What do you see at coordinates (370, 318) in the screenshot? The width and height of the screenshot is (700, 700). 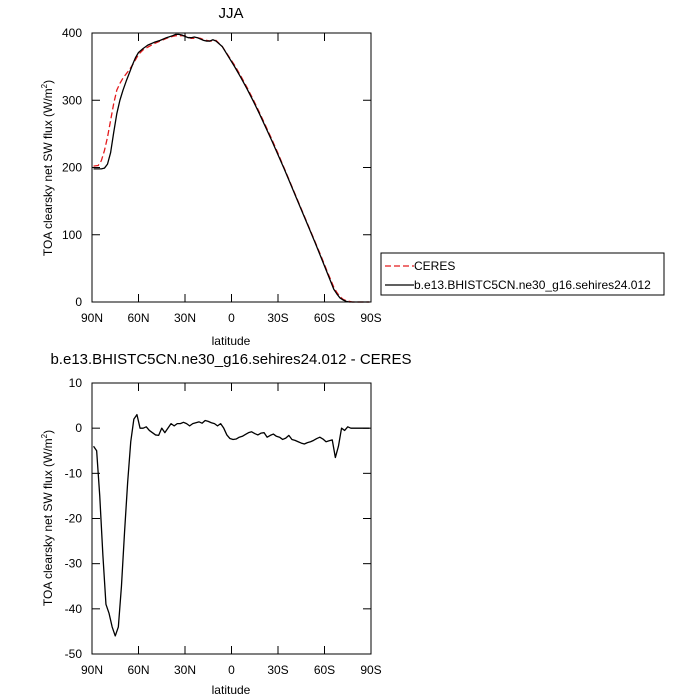 I see `top-x-tick-label: 90S` at bounding box center [370, 318].